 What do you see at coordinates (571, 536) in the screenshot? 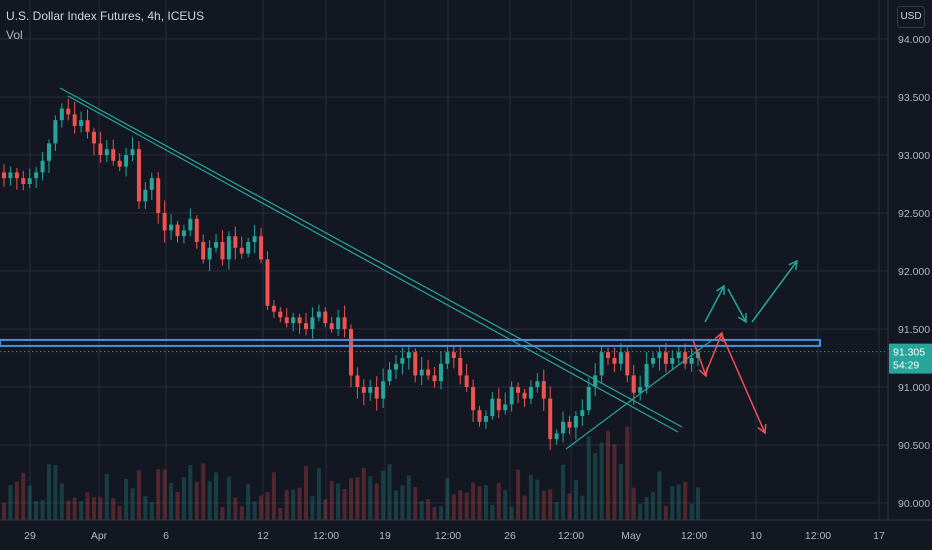
I see `time-tick-label: 12:00` at bounding box center [571, 536].